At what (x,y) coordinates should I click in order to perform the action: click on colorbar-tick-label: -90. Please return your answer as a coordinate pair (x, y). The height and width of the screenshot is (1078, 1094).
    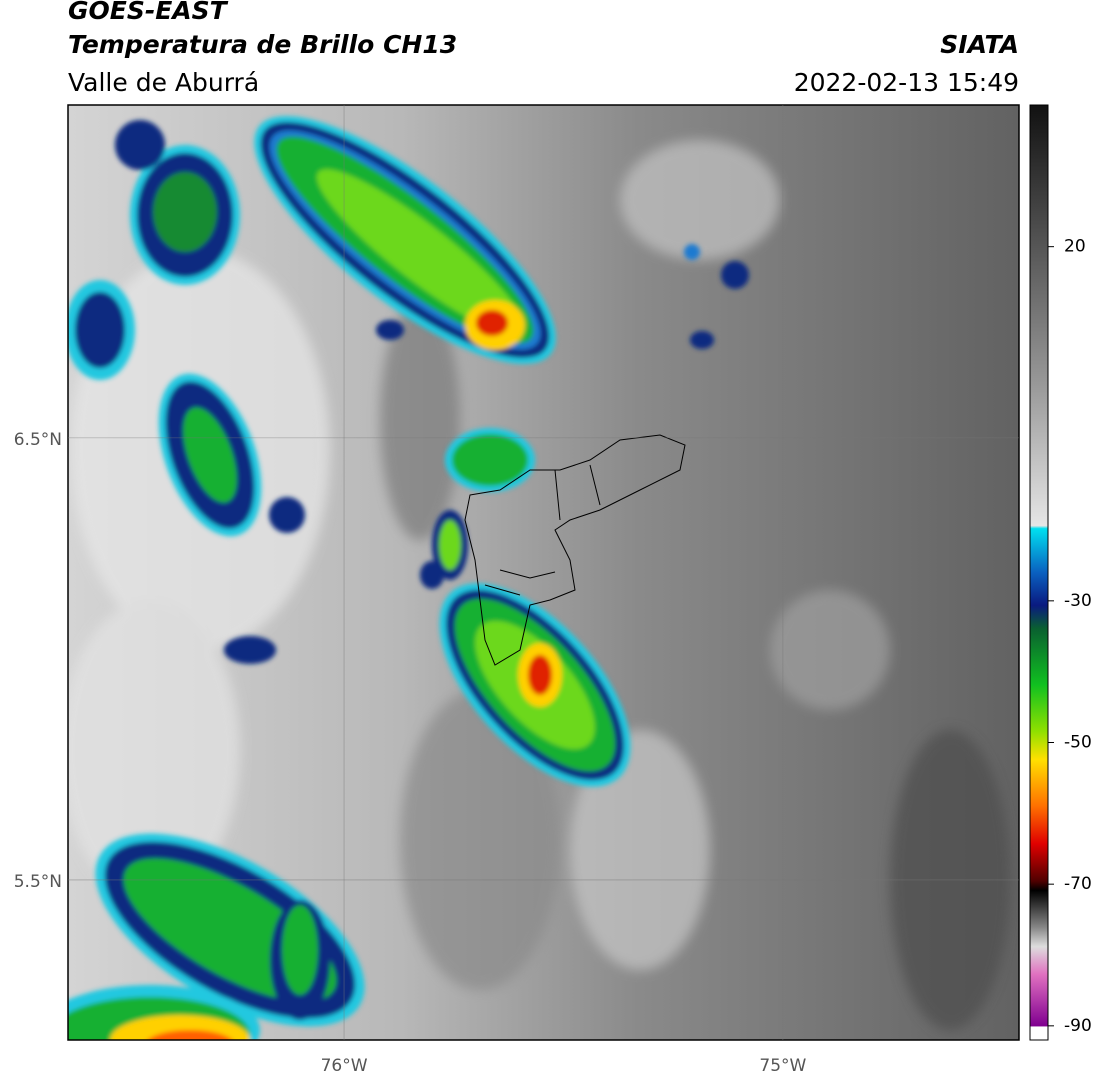
    Looking at the image, I should click on (1078, 1026).